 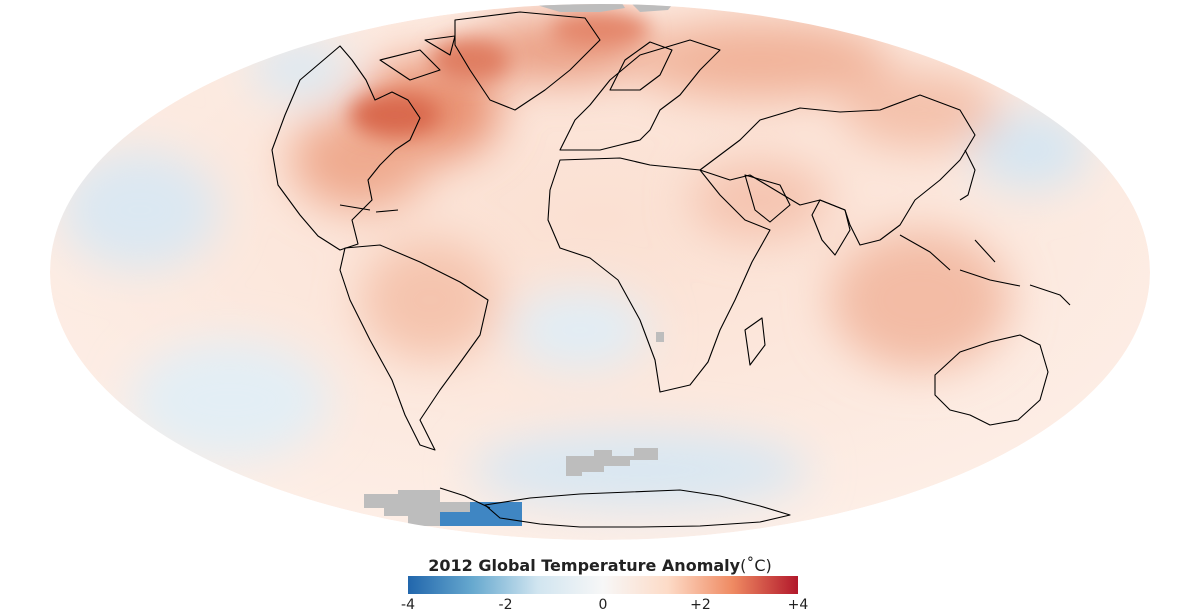 I want to click on madagascar-coast, so click(x=755, y=341).